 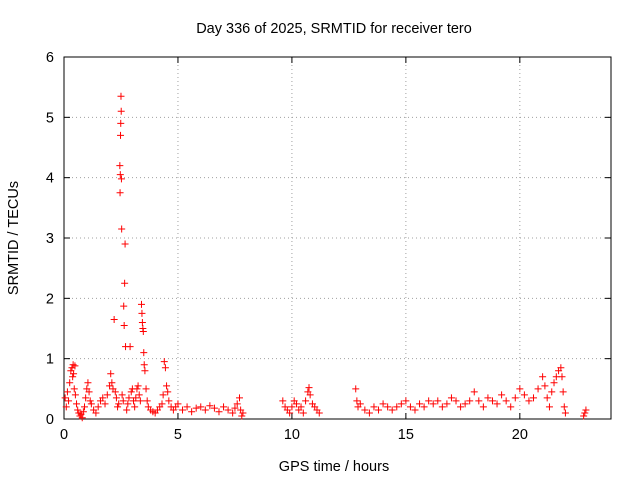 I want to click on x-tick-label: 15, so click(x=406, y=435).